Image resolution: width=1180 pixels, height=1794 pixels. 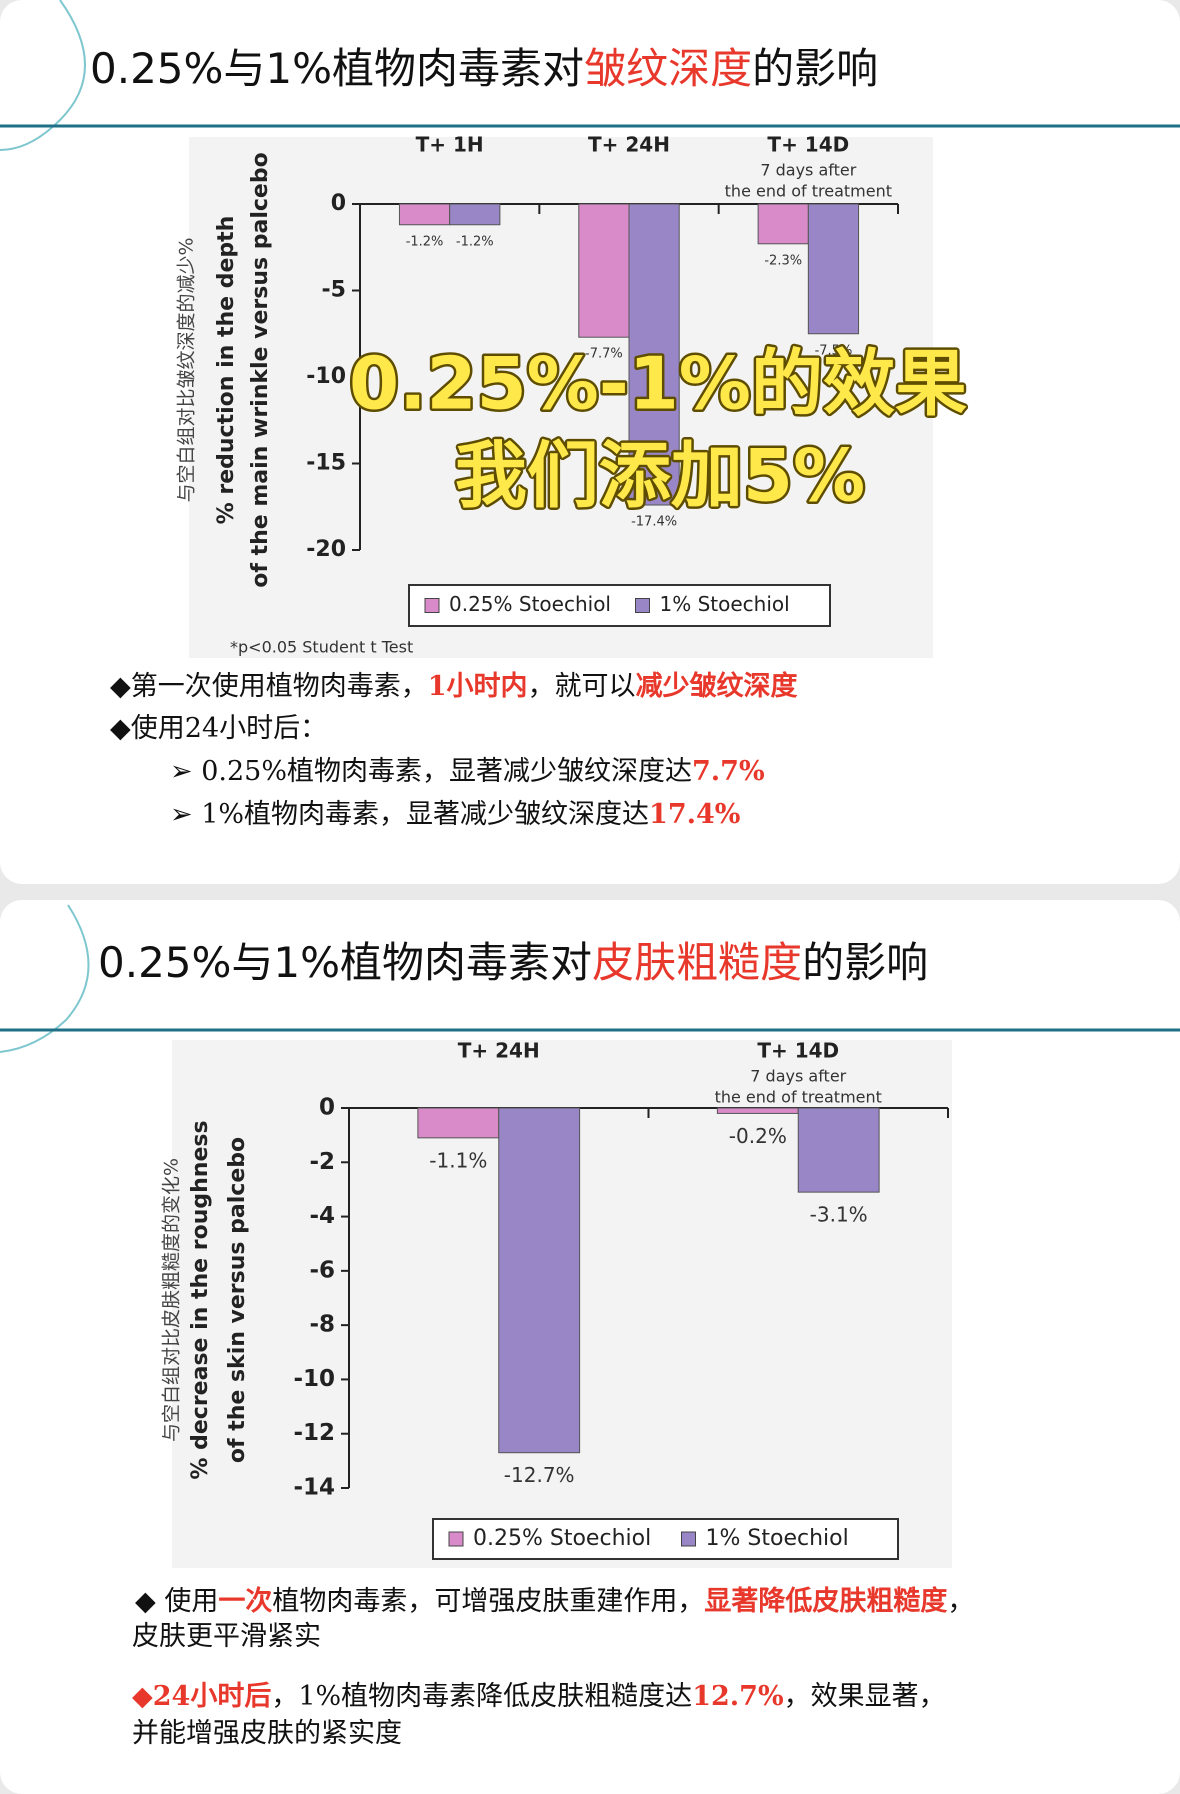 I want to click on note-line: ◆ 使用一次植物肉毒素，可增强皮肤重建作用，显著降低皮肤粗糙度，, so click(x=554, y=1601).